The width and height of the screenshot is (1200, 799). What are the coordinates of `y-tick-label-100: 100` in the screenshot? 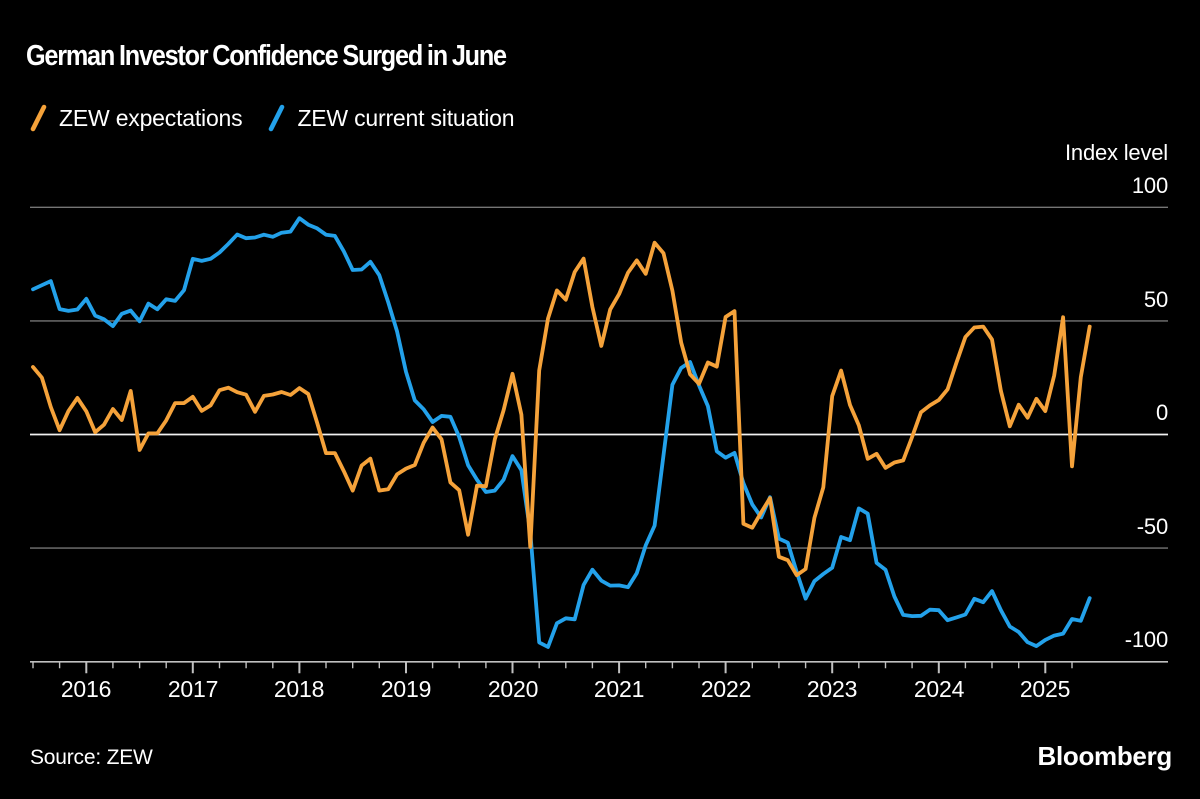 It's located at (1149, 185).